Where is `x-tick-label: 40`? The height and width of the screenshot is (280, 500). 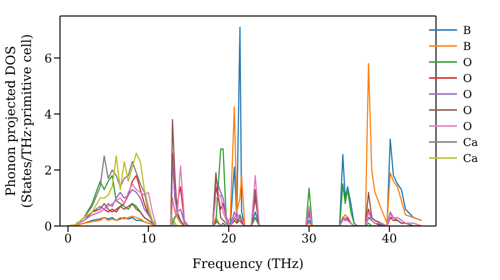 x-tick-label: 40 is located at coordinates (390, 239).